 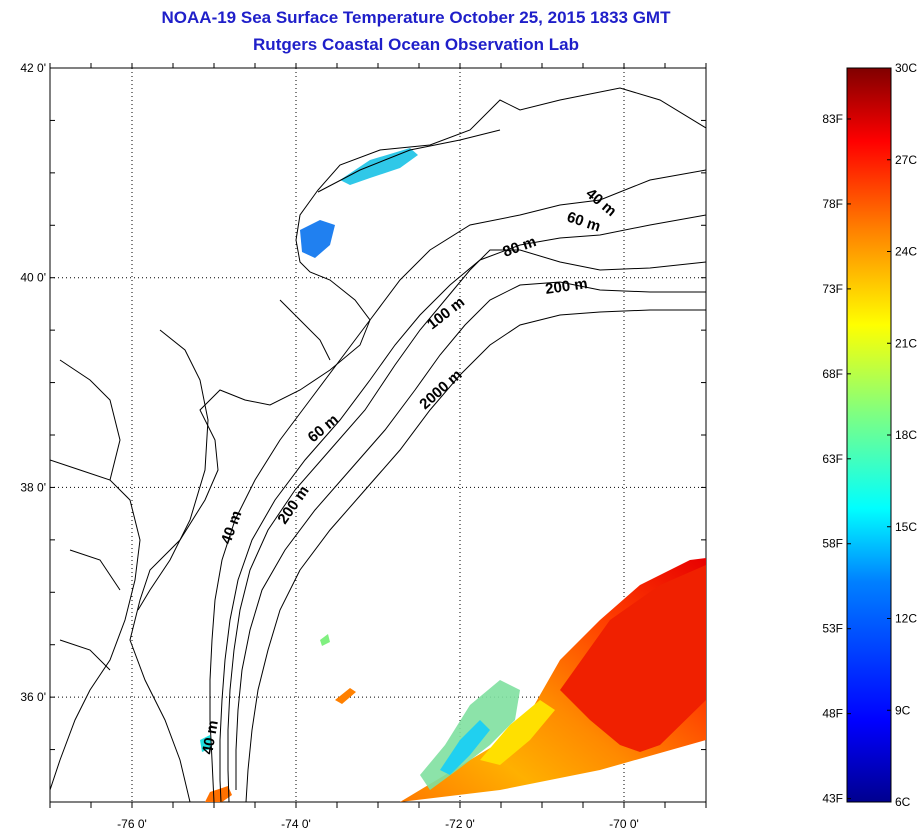 I want to click on colorbar-f-label: 73F, so click(x=832, y=289).